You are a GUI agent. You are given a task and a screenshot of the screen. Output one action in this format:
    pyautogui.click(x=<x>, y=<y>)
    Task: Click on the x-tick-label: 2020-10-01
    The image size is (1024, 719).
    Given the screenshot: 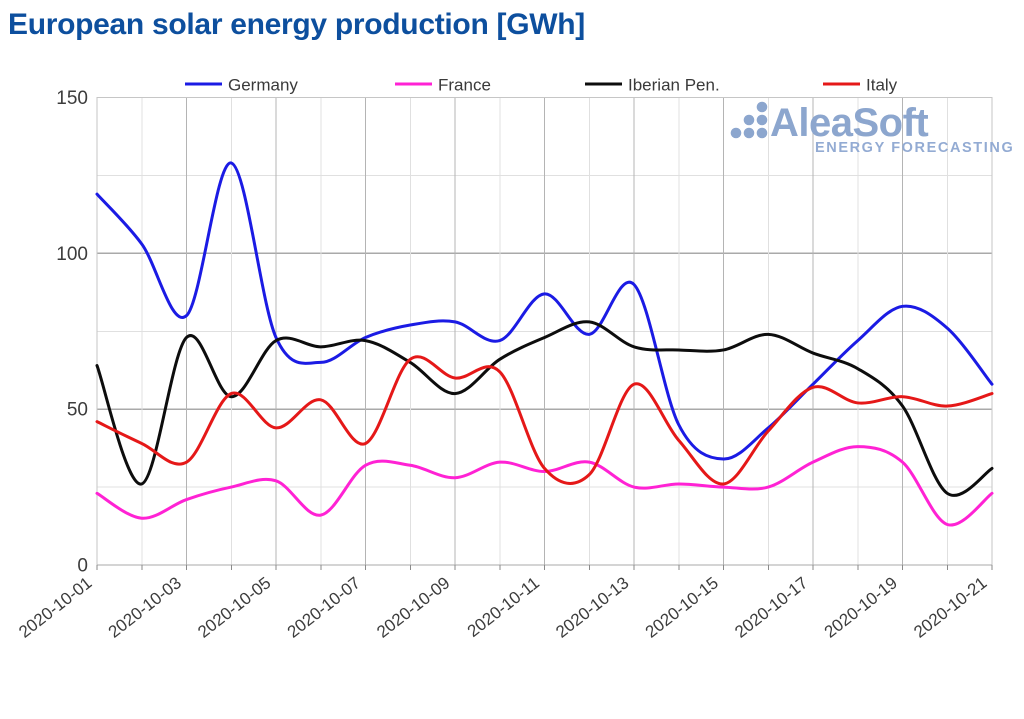 What is the action you would take?
    pyautogui.click(x=55, y=607)
    